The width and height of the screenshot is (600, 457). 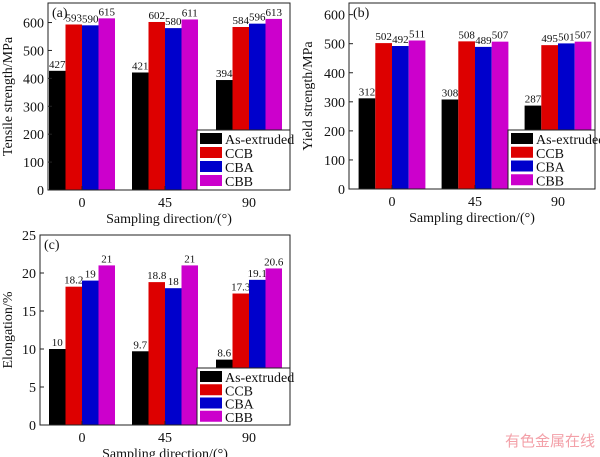 What do you see at coordinates (533, 100) in the screenshot?
I see `data-label: 287` at bounding box center [533, 100].